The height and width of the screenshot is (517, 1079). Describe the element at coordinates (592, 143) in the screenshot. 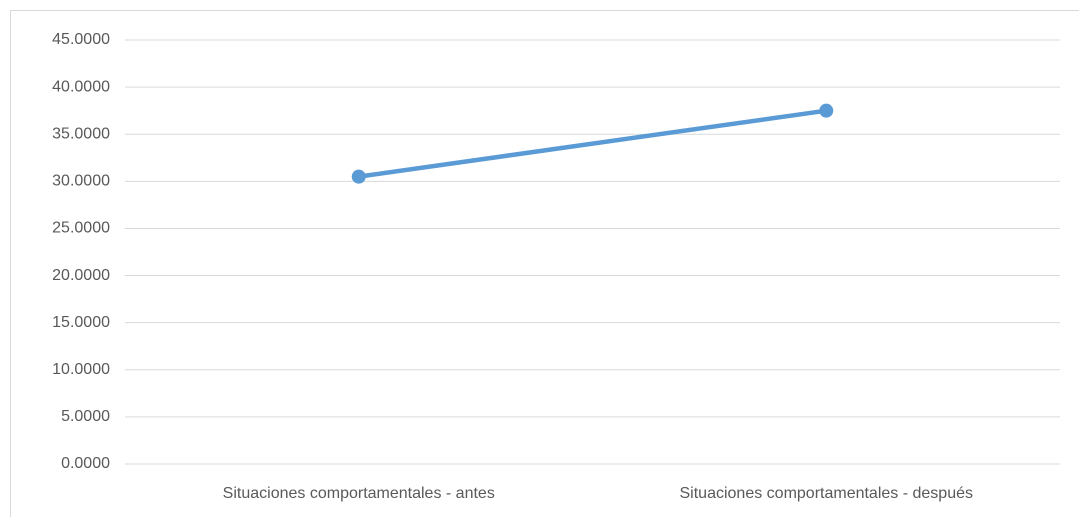

I see `line` at that location.